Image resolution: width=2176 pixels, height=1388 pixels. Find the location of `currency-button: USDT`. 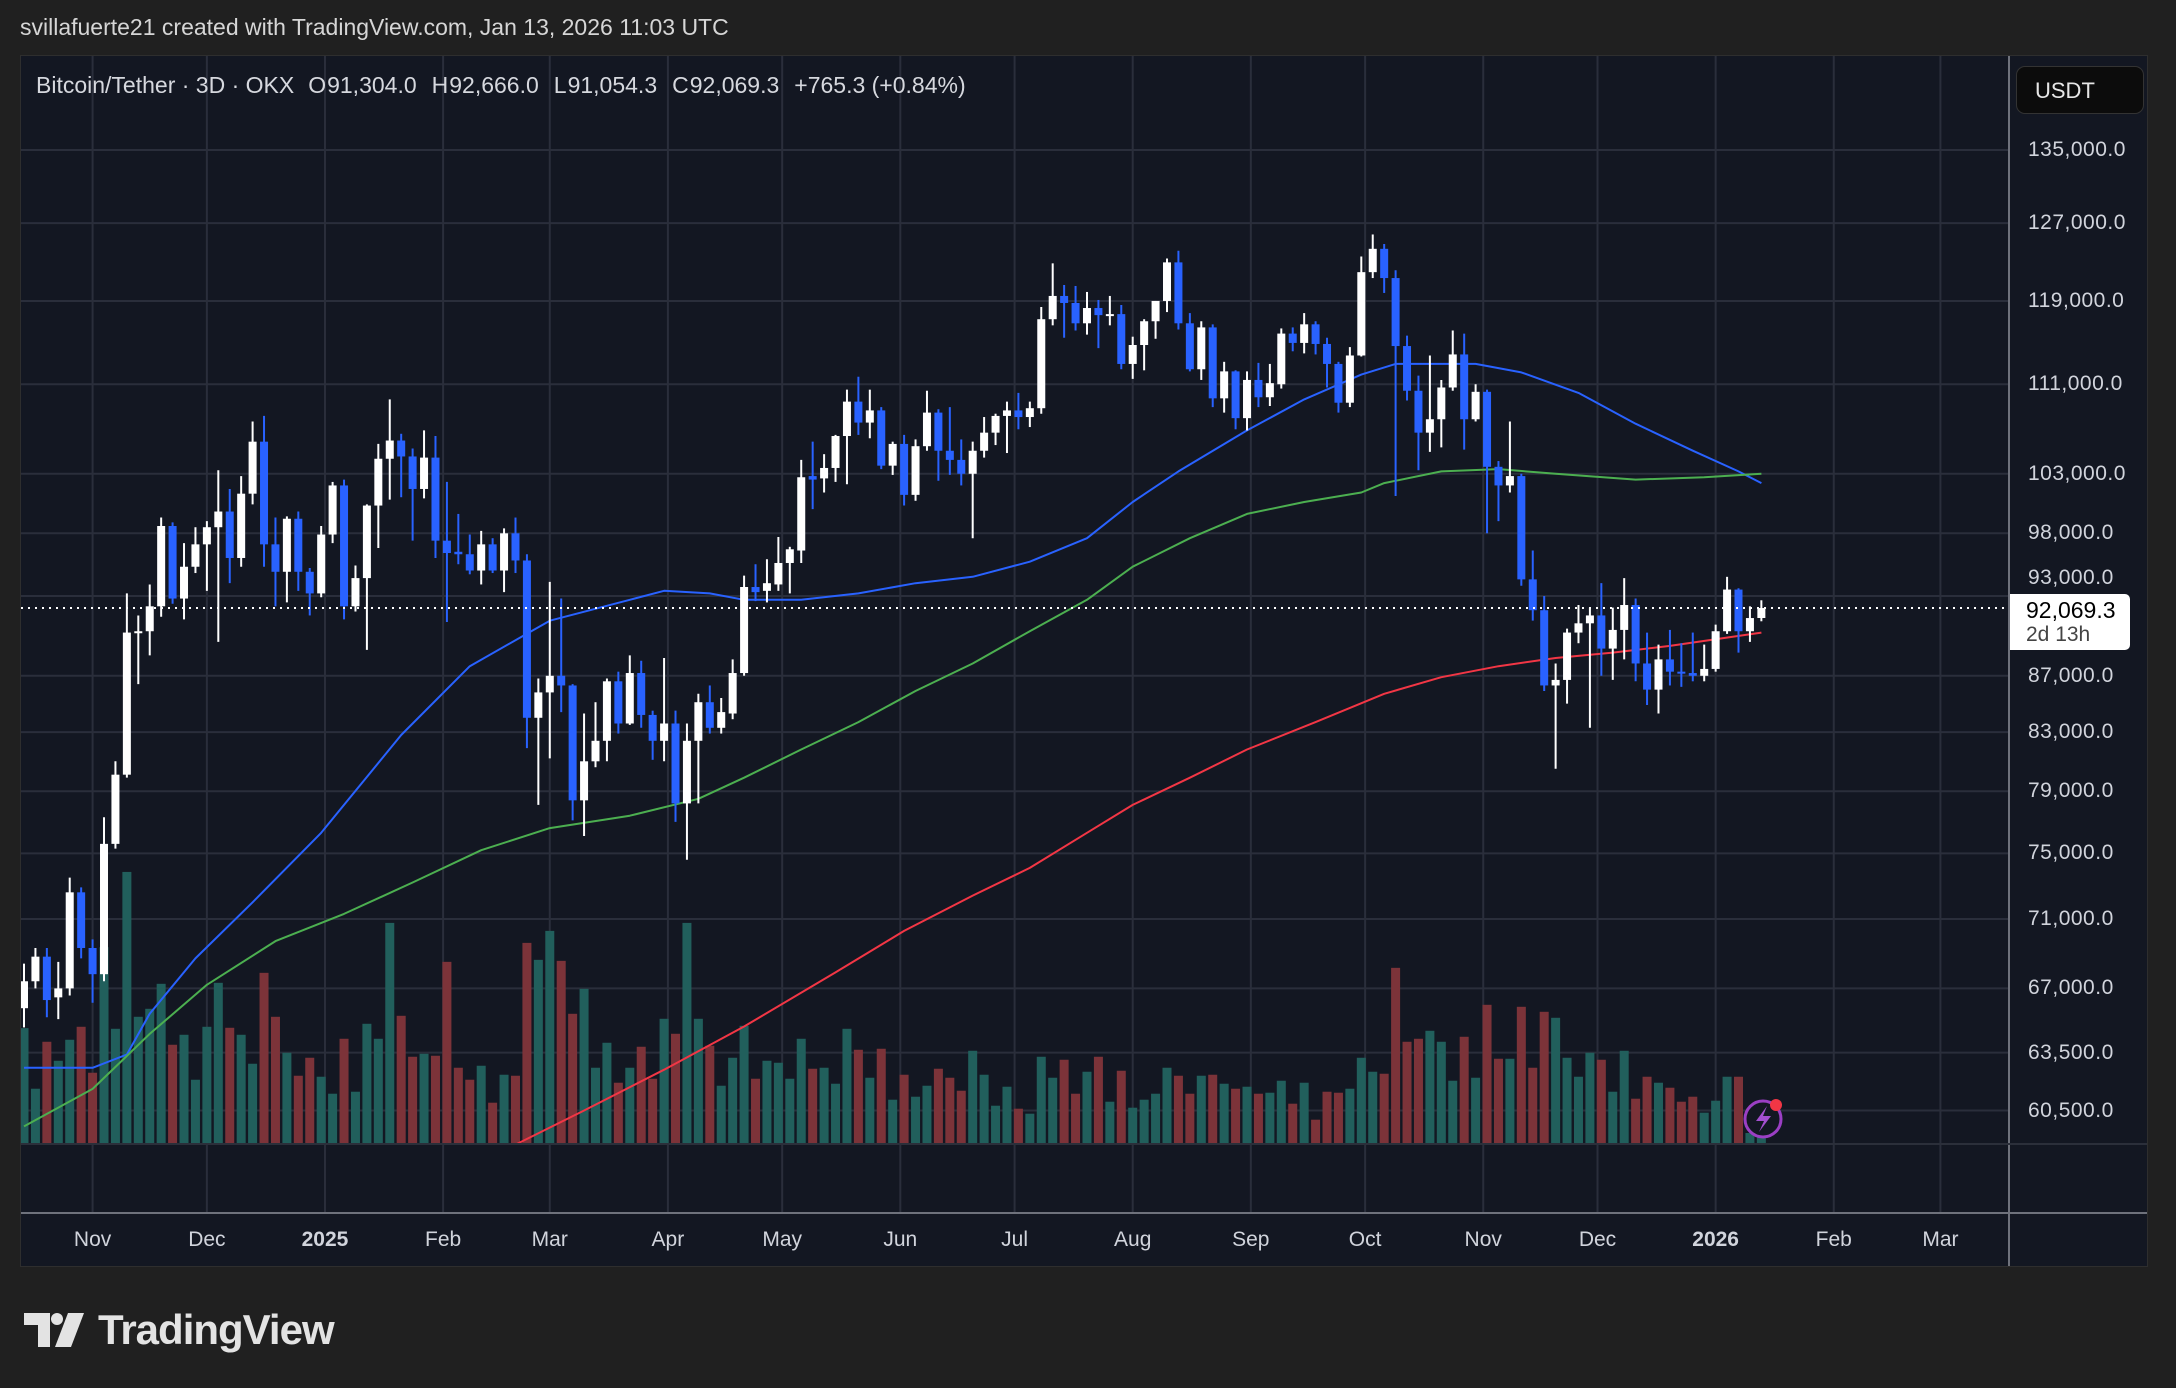

currency-button: USDT is located at coordinates (2080, 90).